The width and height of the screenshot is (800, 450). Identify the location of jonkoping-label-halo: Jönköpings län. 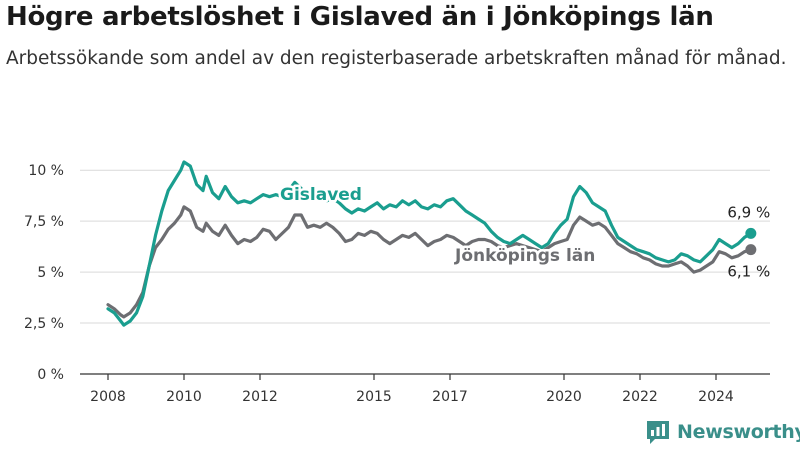
(524, 256).